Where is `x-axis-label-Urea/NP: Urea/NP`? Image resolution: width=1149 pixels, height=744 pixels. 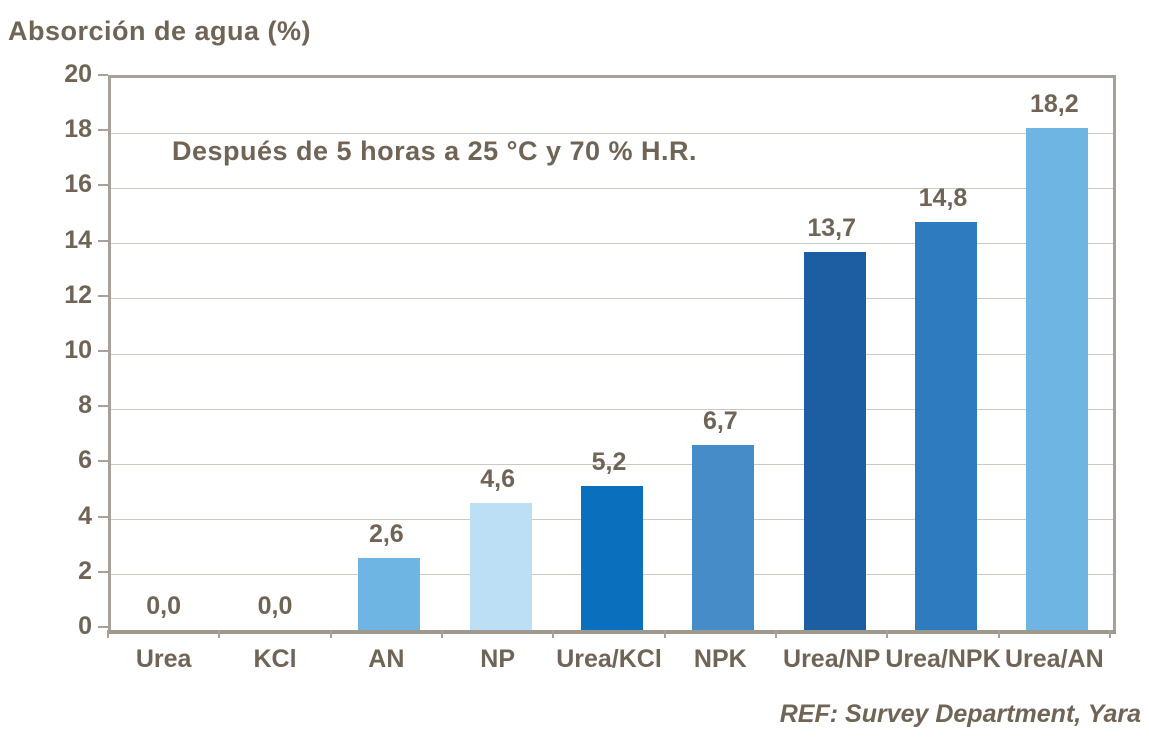 x-axis-label-Urea/NP: Urea/NP is located at coordinates (832, 659).